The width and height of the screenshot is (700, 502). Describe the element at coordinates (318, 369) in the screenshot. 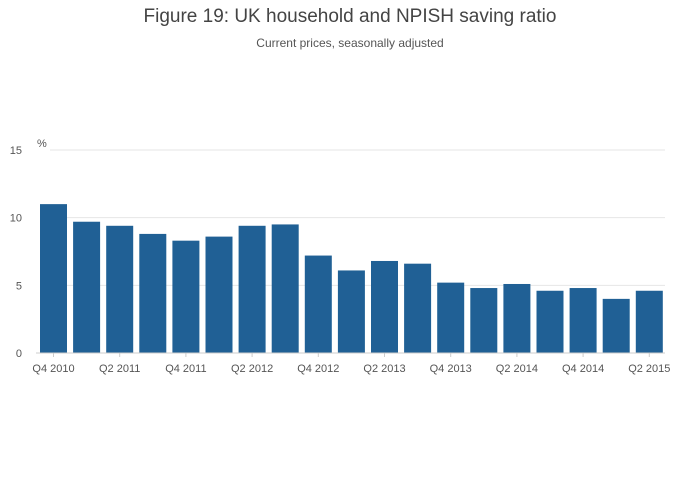

I see `x-tick-label-q4-2012: Q4 2012` at that location.